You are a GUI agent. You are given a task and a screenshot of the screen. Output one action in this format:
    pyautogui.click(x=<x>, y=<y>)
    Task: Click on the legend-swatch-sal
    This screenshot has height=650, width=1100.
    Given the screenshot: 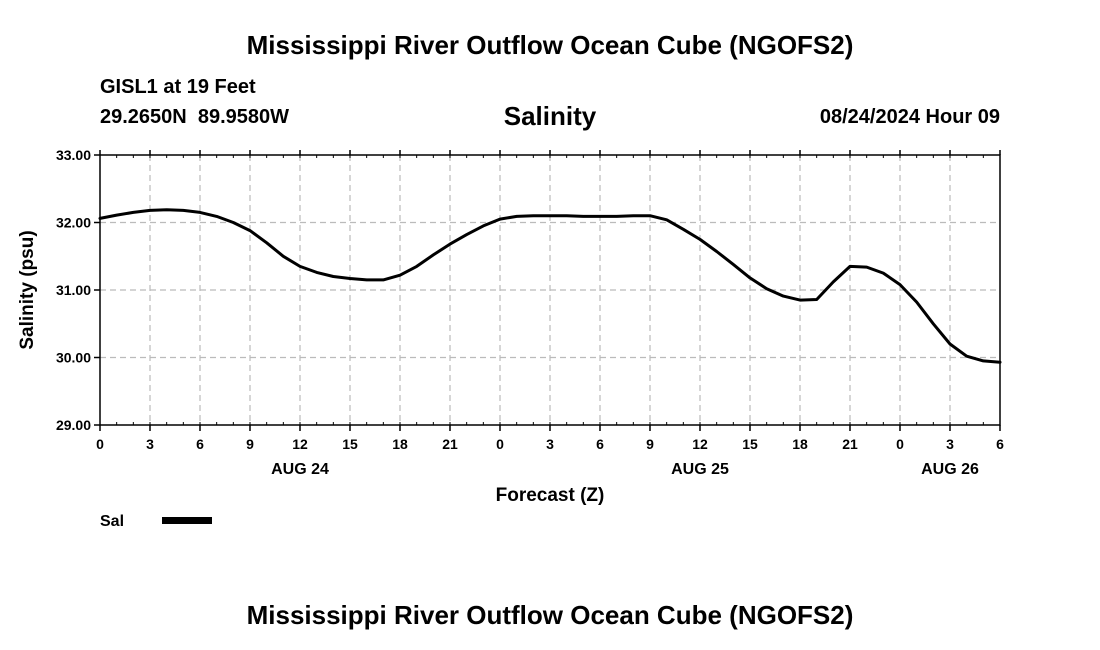 What is the action you would take?
    pyautogui.click(x=187, y=520)
    